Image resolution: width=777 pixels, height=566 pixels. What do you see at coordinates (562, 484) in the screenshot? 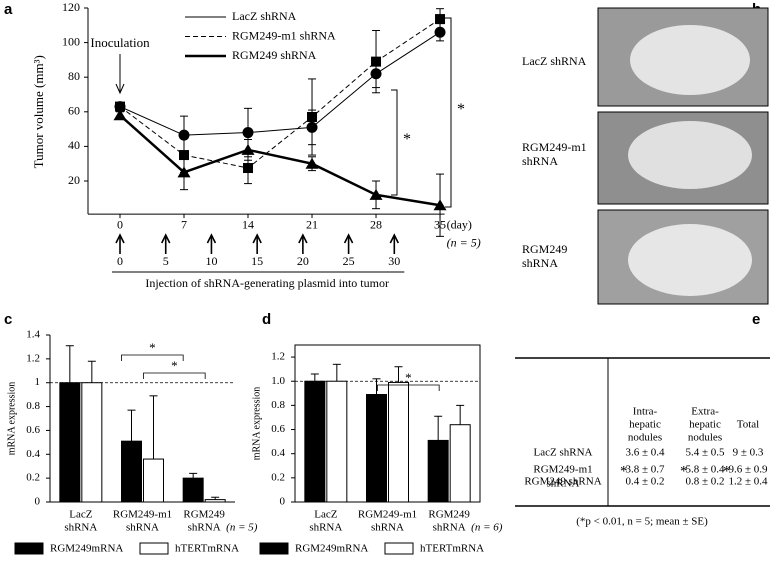
I see `row-label: shRNA` at bounding box center [562, 484].